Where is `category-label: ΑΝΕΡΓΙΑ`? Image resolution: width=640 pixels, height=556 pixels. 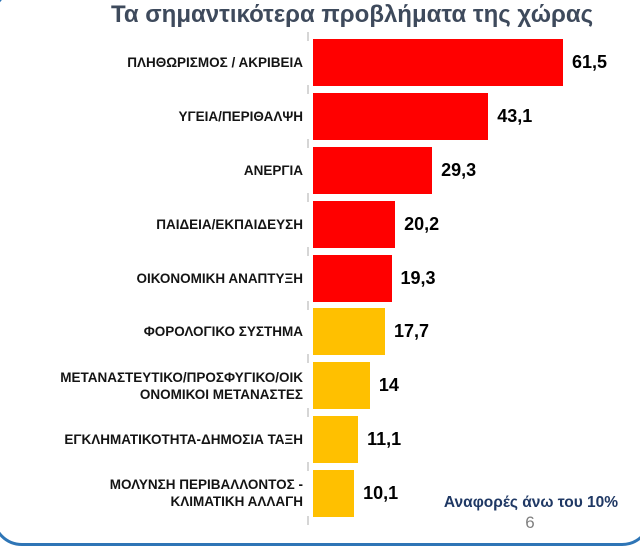 category-label: ΑΝΕΡΓΙΑ is located at coordinates (273, 170).